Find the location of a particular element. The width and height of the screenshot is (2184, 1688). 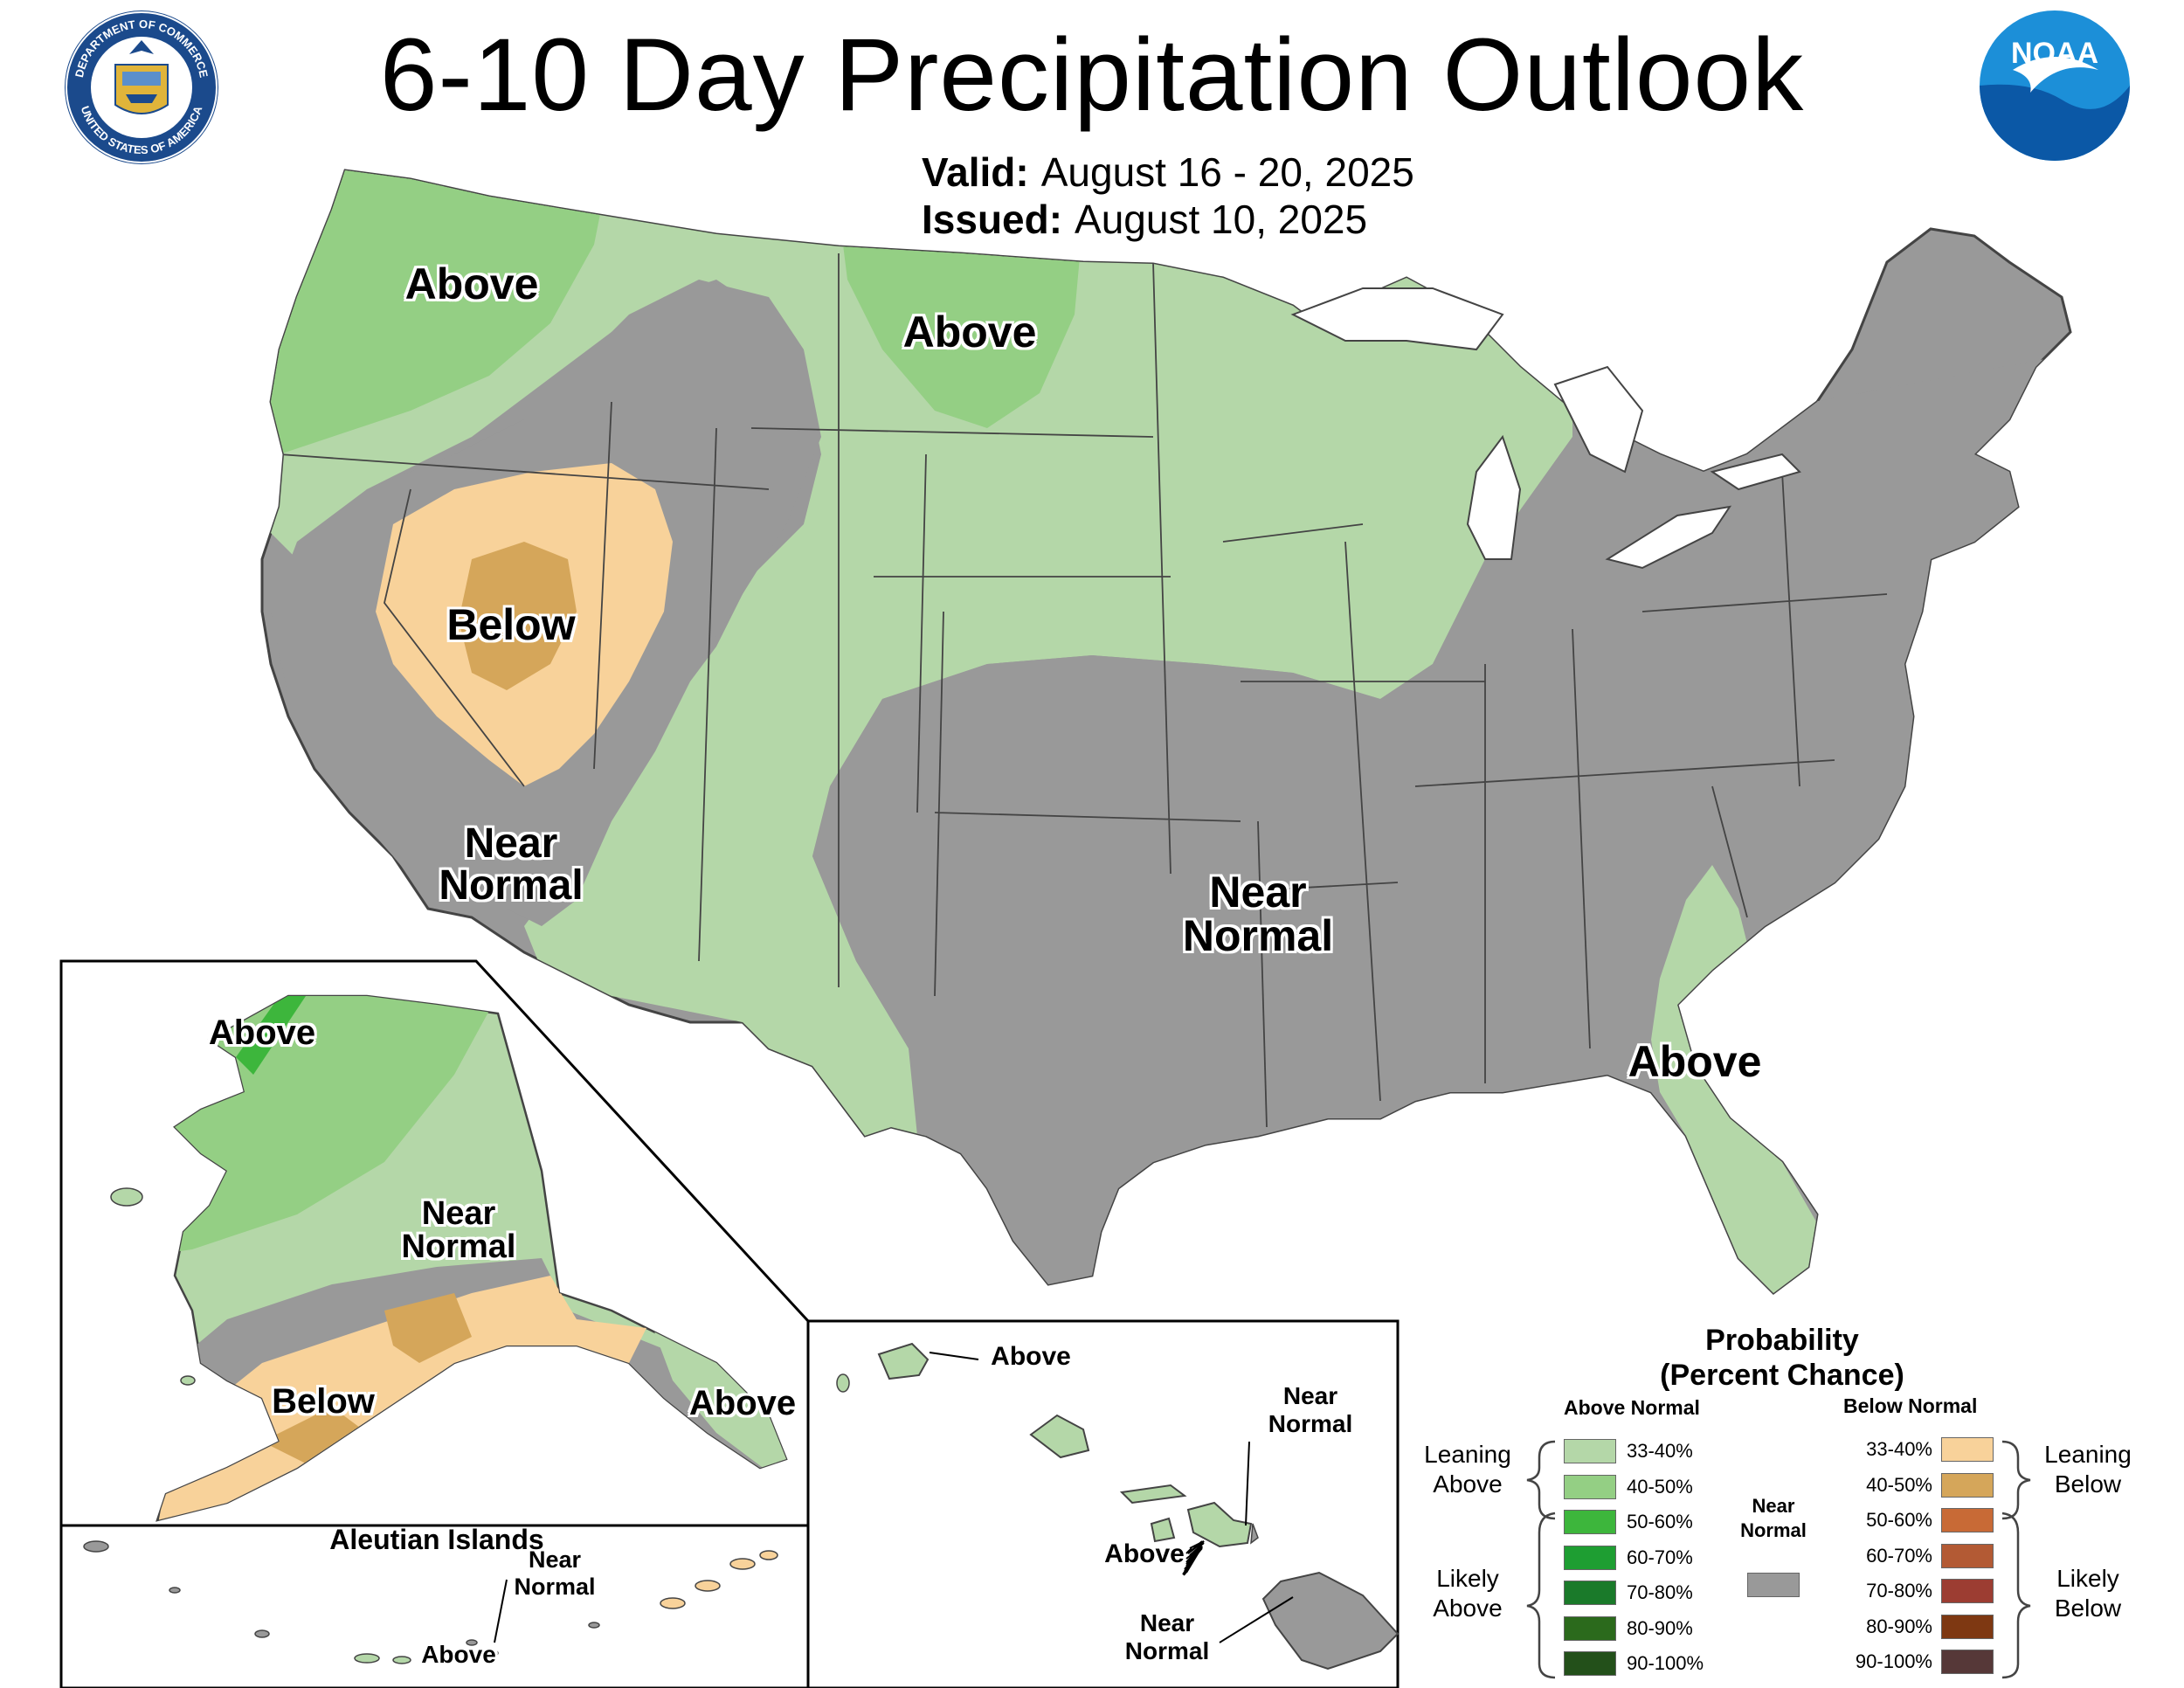

below-40-50-nevada is located at coordinates (518, 616).